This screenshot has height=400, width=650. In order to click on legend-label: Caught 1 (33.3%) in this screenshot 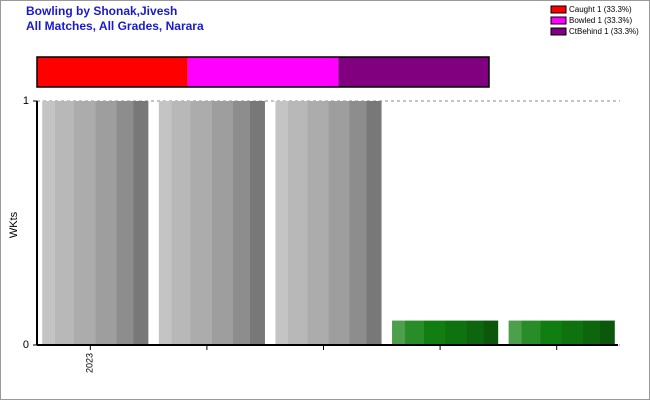, I will do `click(600, 9)`.